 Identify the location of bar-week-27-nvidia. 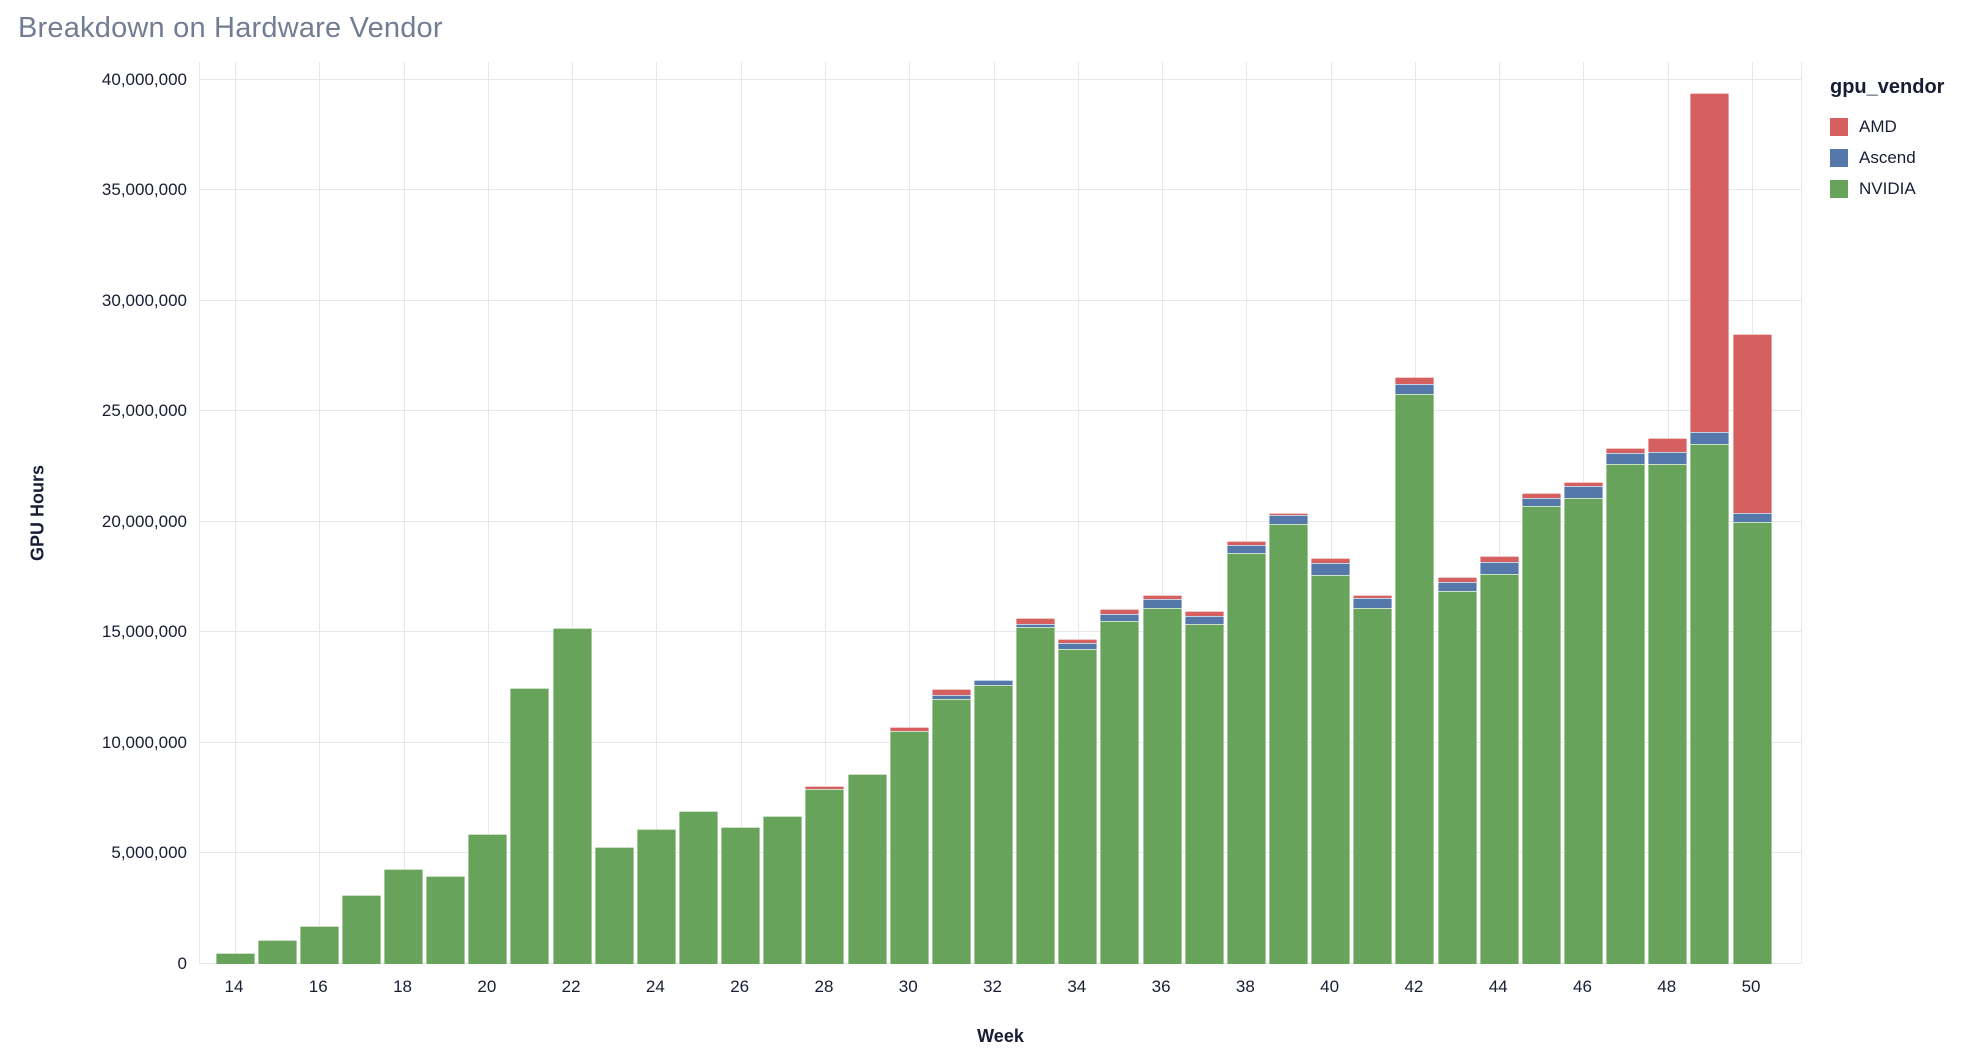
(783, 889).